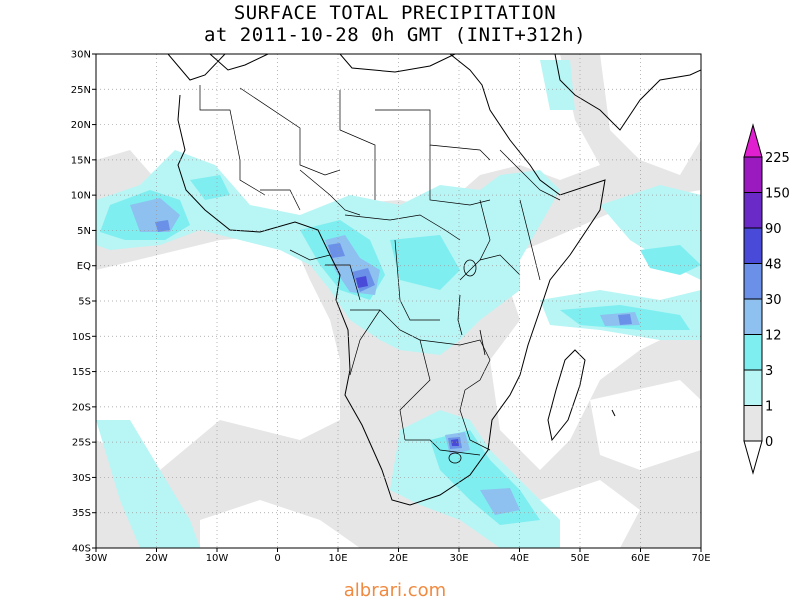 Image resolution: width=800 pixels, height=601 pixels. What do you see at coordinates (81, 90) in the screenshot?
I see `lat-label: 25N` at bounding box center [81, 90].